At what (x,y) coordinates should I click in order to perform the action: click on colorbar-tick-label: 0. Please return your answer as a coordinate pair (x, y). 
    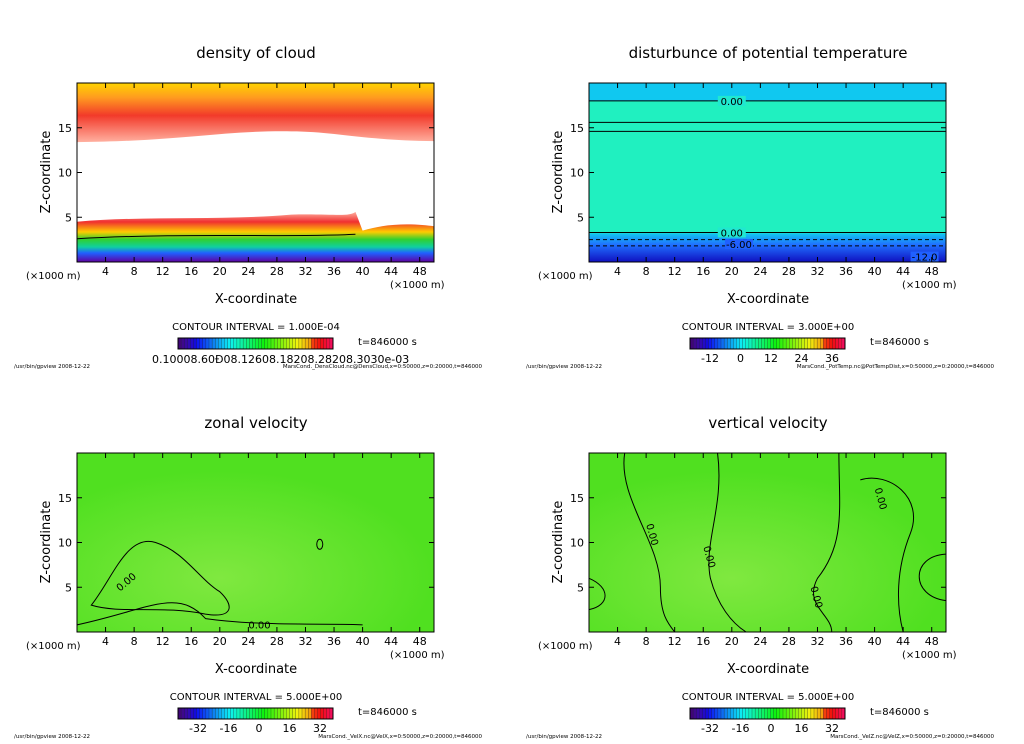
    Looking at the image, I should click on (740, 358).